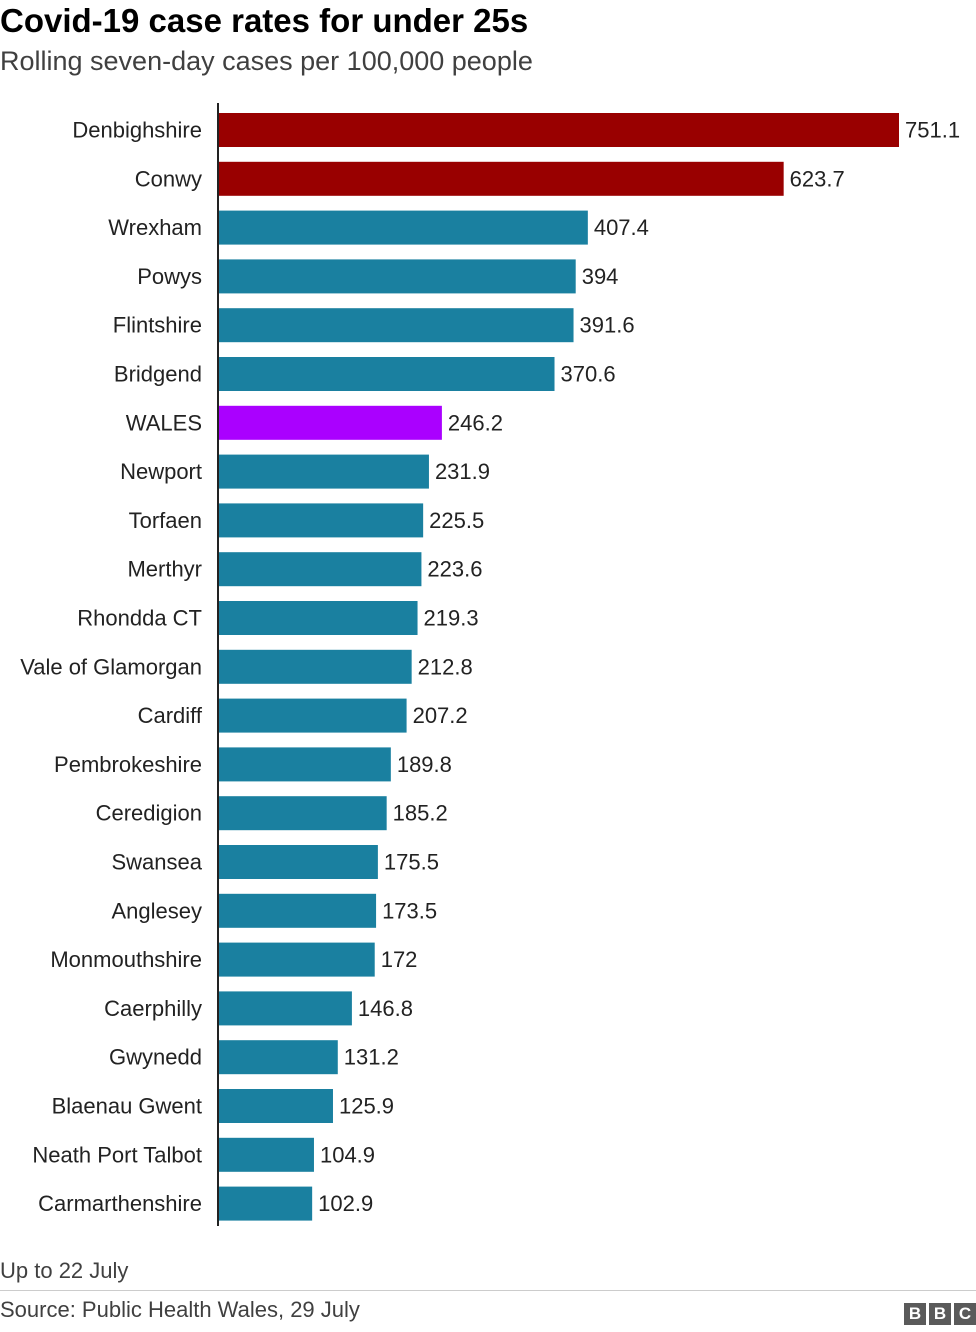 The width and height of the screenshot is (976, 1332). I want to click on value-label: 175.5, so click(411, 862).